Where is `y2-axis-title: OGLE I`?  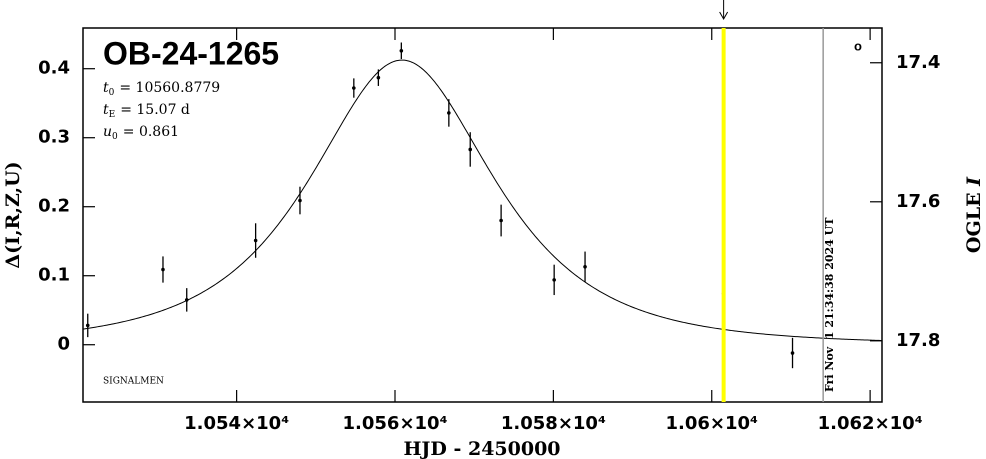
y2-axis-title: OGLE I is located at coordinates (974, 214).